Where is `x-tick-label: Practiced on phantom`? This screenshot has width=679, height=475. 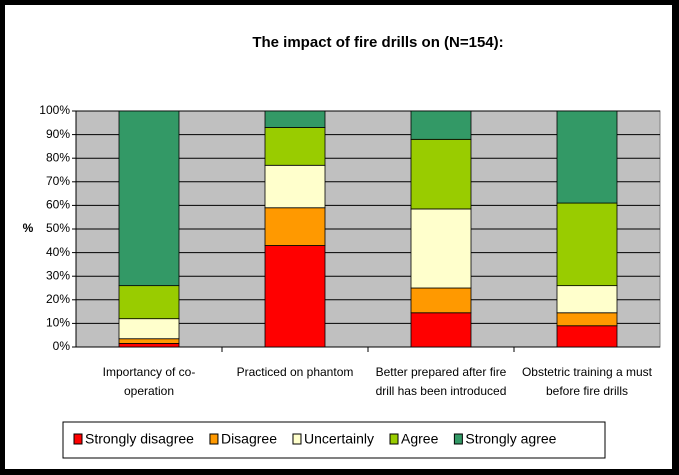 x-tick-label: Practiced on phantom is located at coordinates (295, 372).